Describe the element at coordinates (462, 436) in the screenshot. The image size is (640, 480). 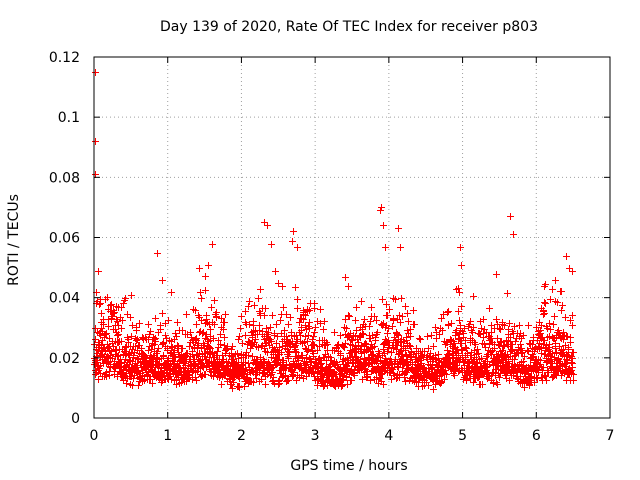
I see `x-tick-label: 5` at that location.